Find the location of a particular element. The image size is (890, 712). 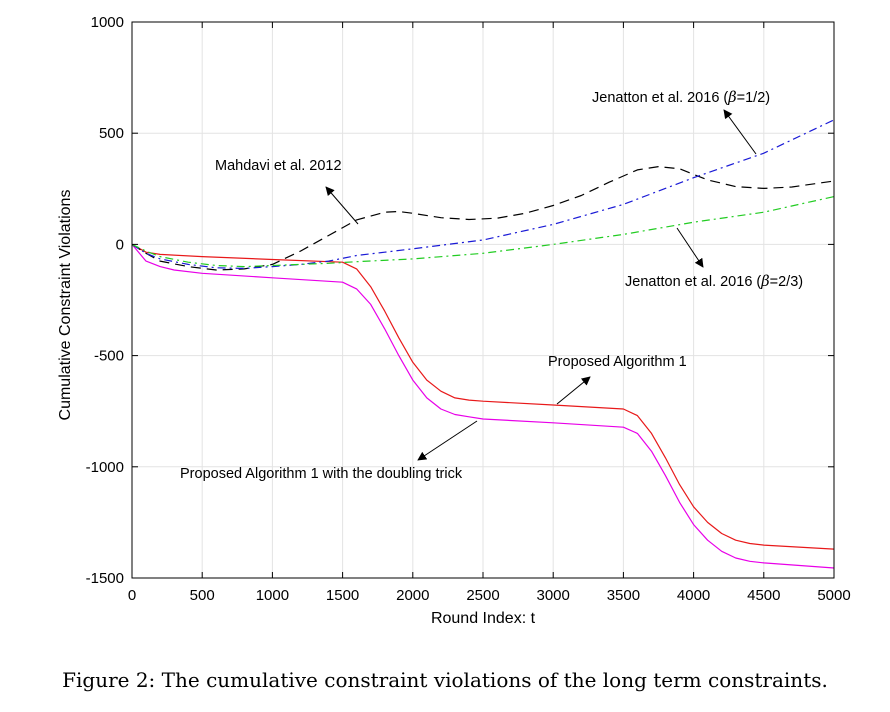

x-tick-label: 1000 is located at coordinates (272, 595).